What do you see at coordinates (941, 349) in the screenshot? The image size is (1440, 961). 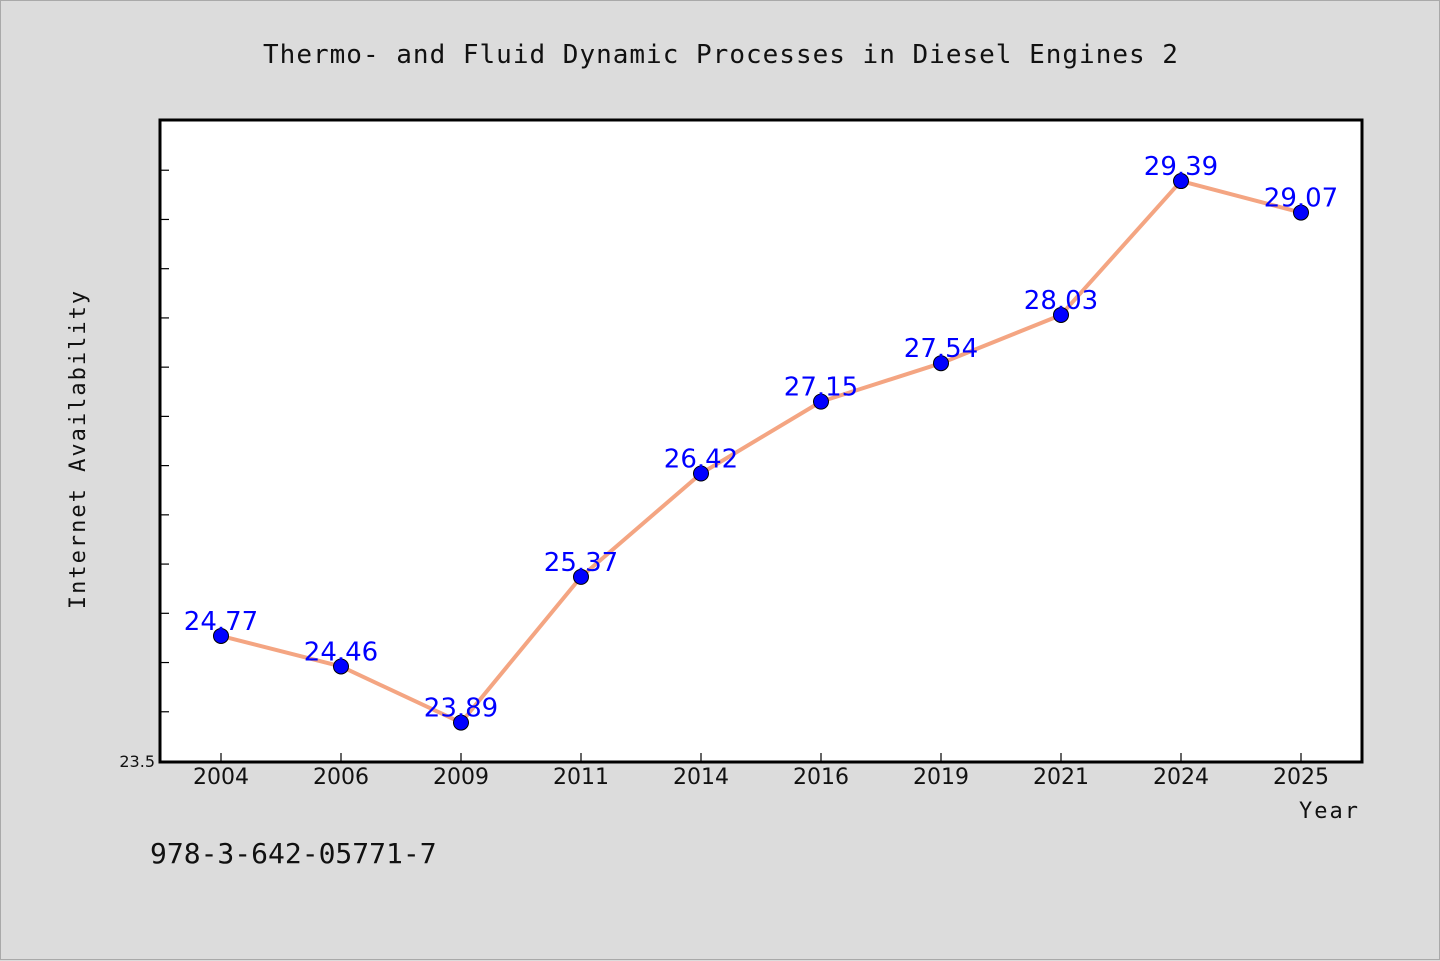 I see `data-label: 27.54` at bounding box center [941, 349].